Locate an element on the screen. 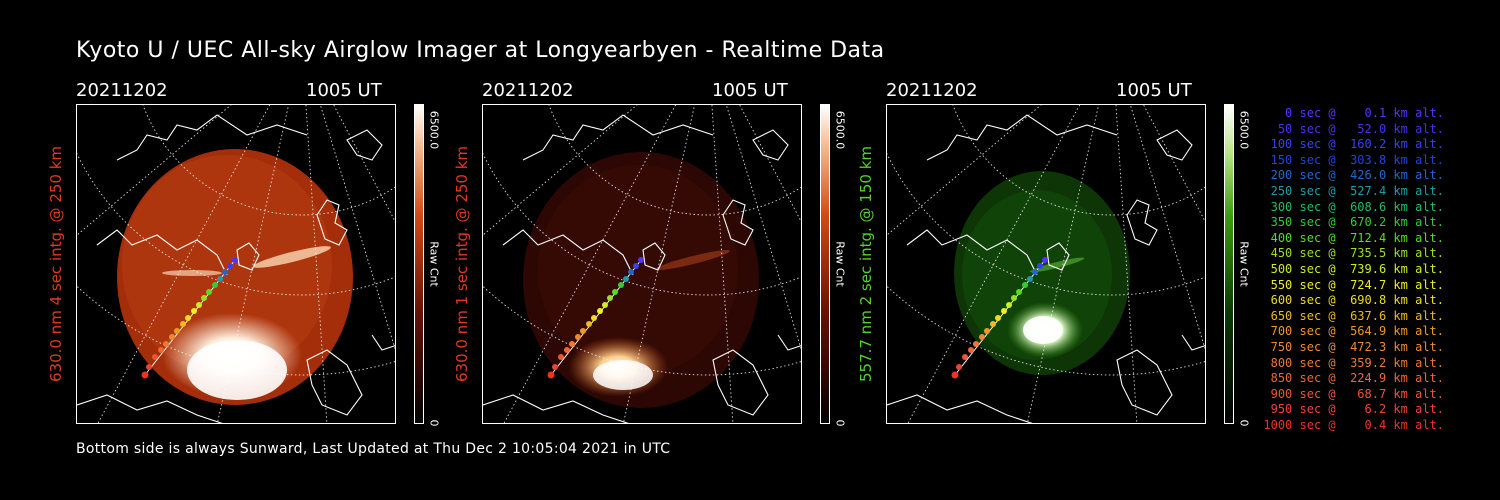  legend-entry: 300 sec @ 608.6 km alt. is located at coordinates (1353, 206).